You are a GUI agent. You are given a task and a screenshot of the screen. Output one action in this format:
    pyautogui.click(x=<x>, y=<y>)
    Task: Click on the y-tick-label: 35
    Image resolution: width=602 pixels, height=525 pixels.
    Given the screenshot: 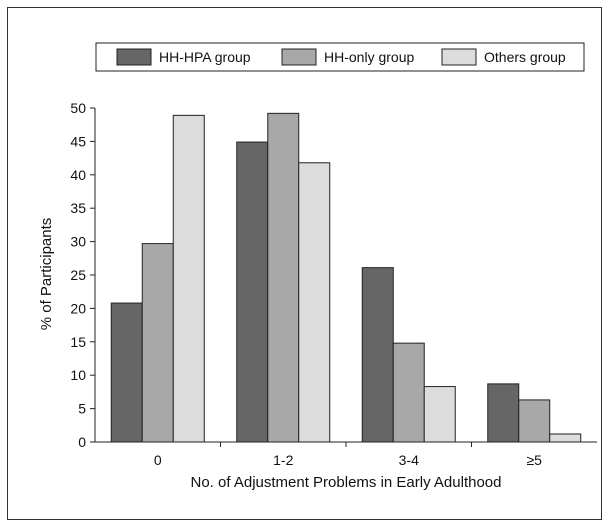 What is the action you would take?
    pyautogui.click(x=78, y=208)
    